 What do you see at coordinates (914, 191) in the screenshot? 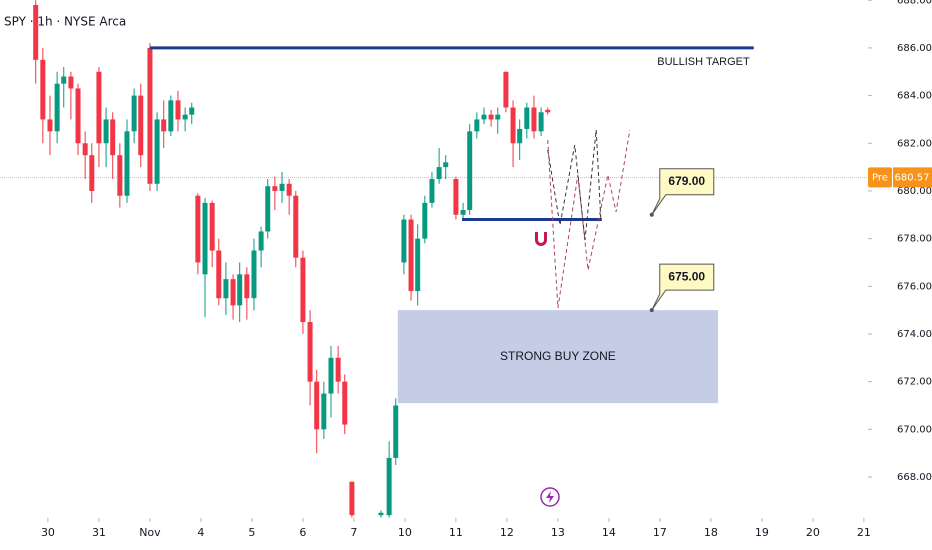
I see `y-tick-label: 680.00` at bounding box center [914, 191].